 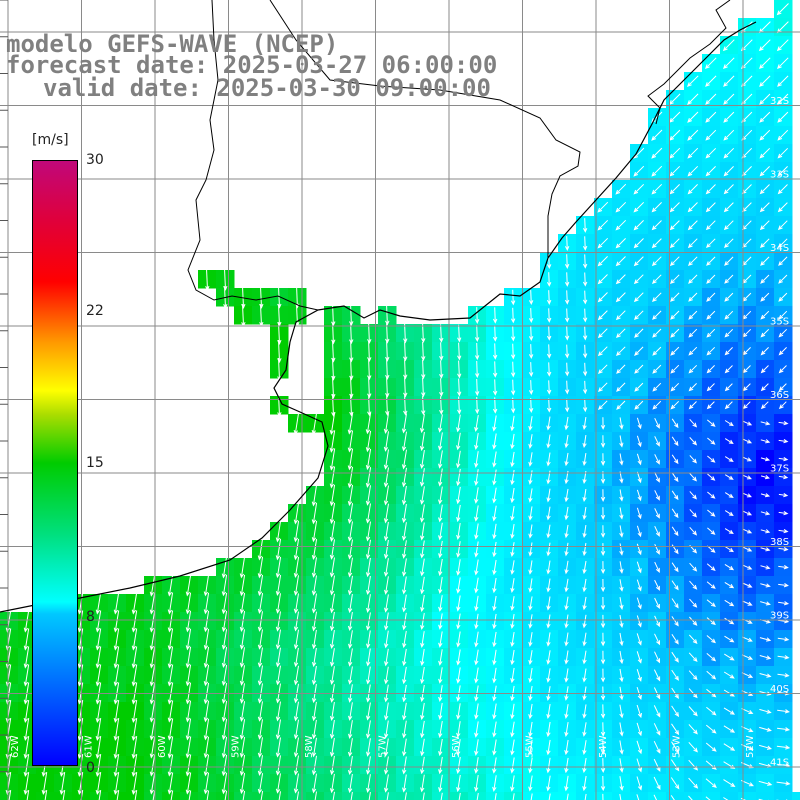 I want to click on latitude-label: 34S, so click(x=779, y=248).